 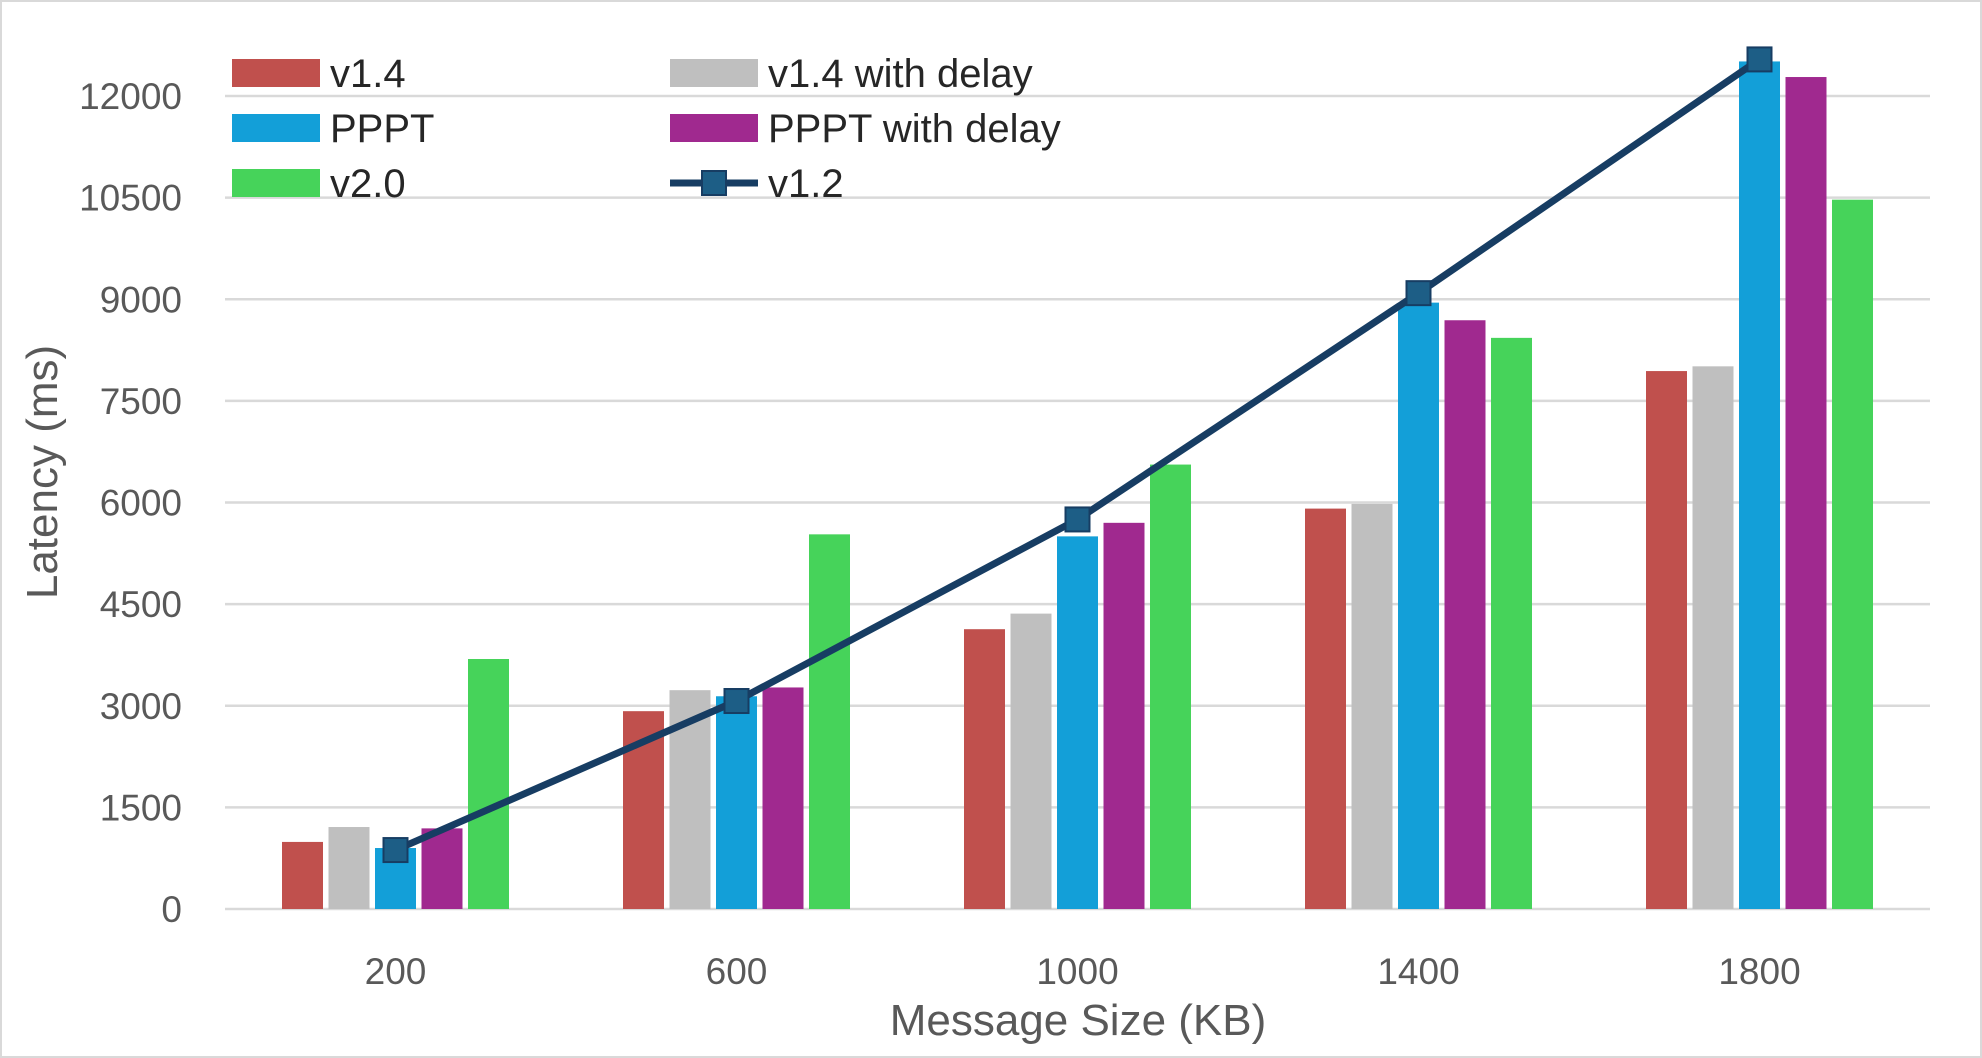 I want to click on legend-swatch-v1-4-with-delay, so click(x=714, y=73).